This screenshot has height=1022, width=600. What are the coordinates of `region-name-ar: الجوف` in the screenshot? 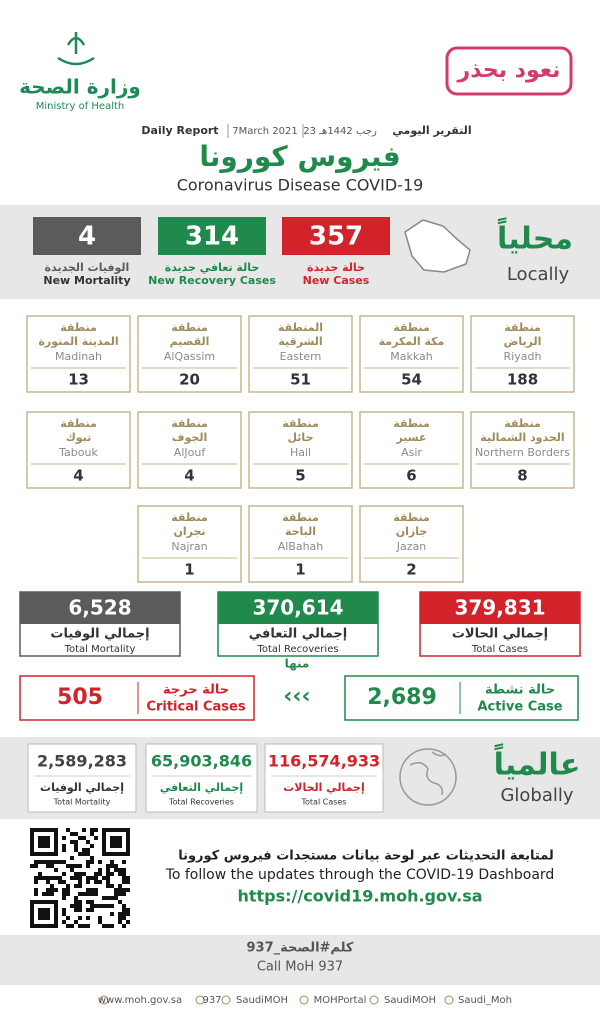 It's located at (190, 437).